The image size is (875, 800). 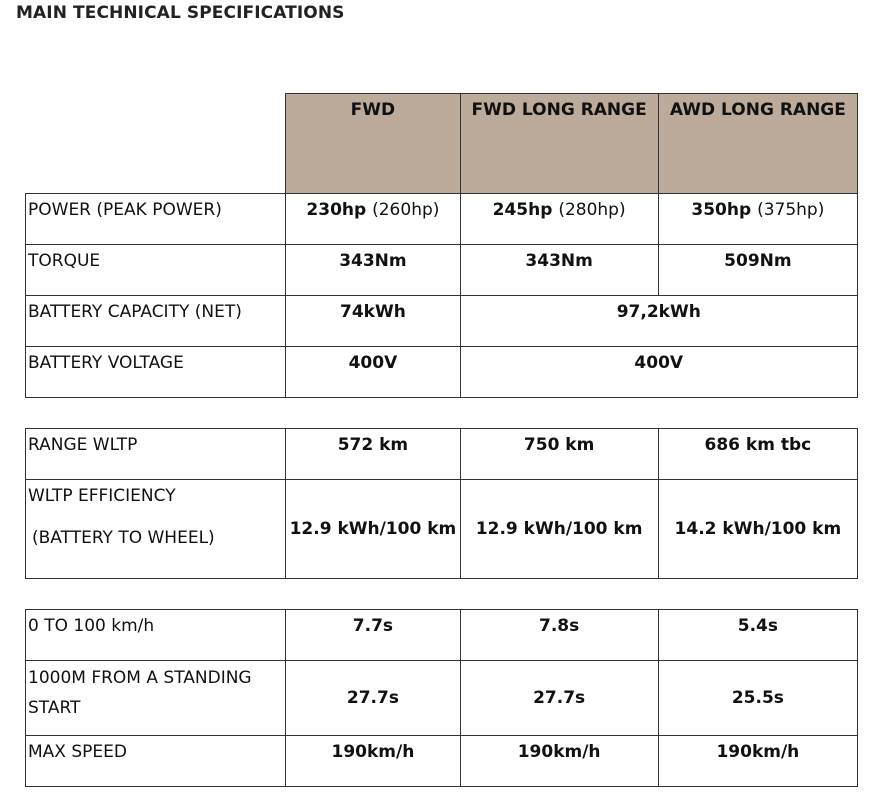 What do you see at coordinates (373, 454) in the screenshot?
I see `cell-range-fwd: 572 km` at bounding box center [373, 454].